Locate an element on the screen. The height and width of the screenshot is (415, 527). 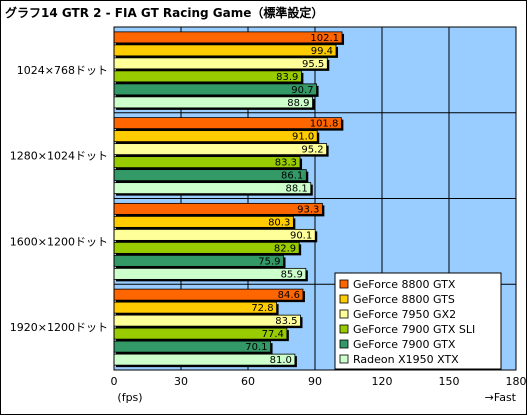
chart-title: グラフ14 GTR 2 - FIA GT Racing Game（標準設定） is located at coordinates (164, 13).